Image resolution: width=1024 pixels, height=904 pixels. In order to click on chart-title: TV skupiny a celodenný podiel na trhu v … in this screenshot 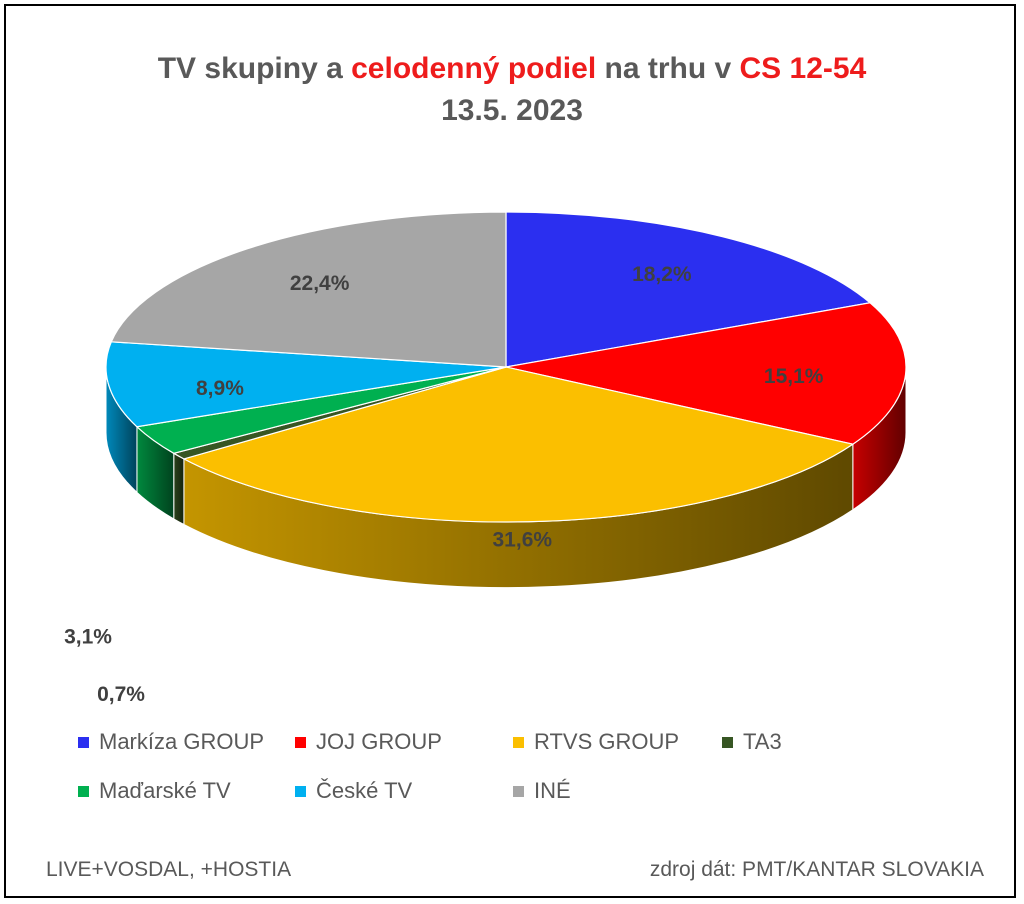, I will do `click(512, 90)`.